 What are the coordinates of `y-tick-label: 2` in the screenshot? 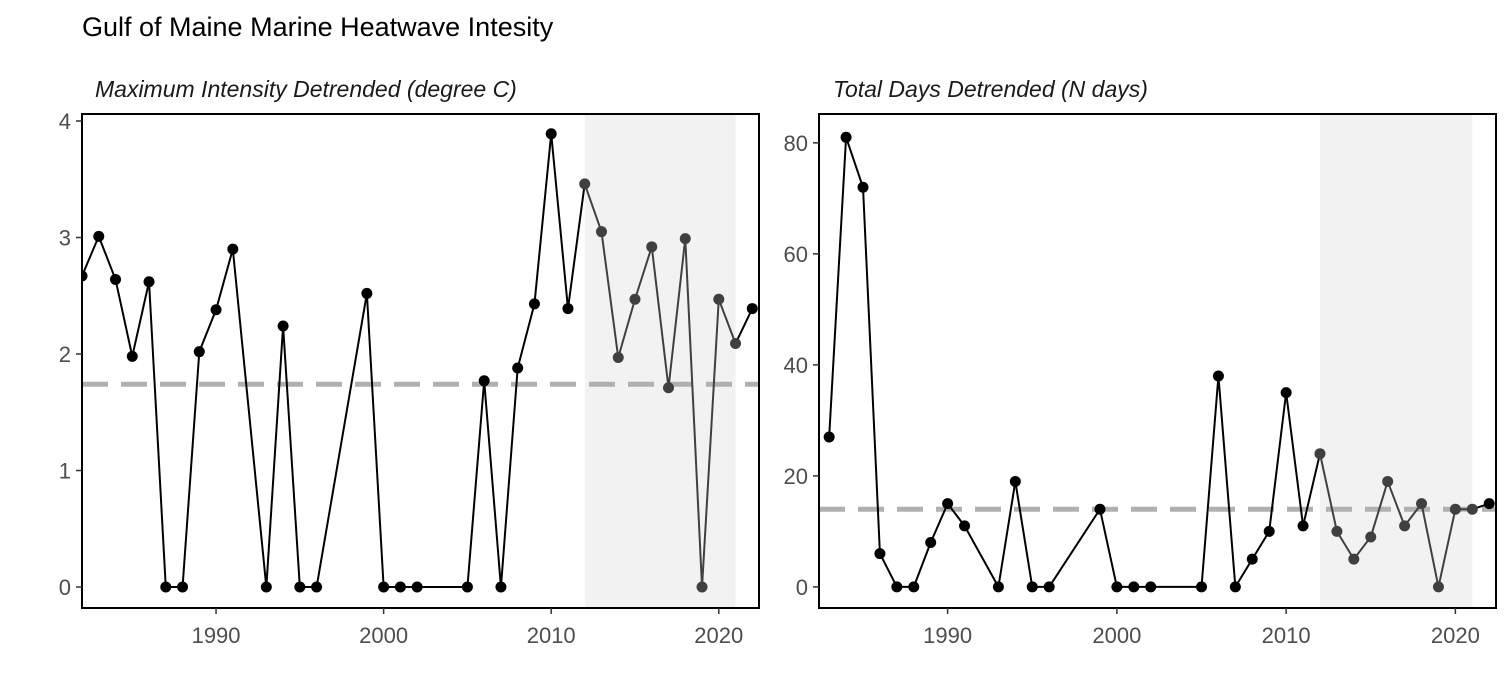 It's located at (65, 354).